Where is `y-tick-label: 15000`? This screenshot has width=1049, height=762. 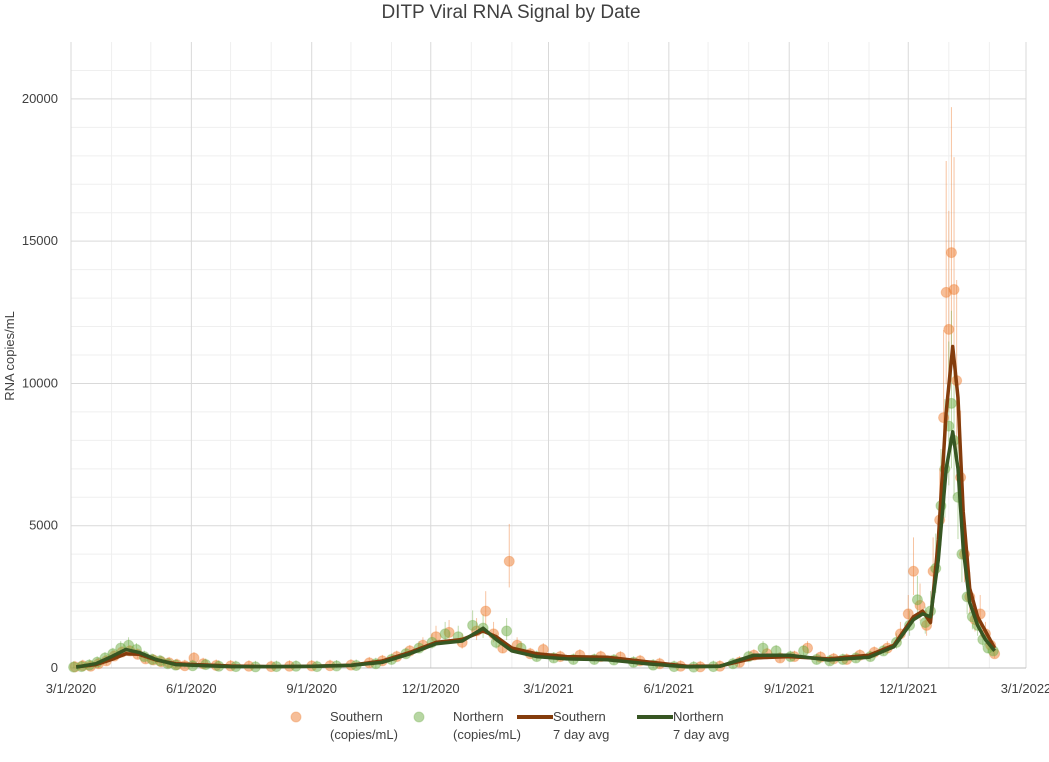
y-tick-label: 15000 is located at coordinates (40, 240).